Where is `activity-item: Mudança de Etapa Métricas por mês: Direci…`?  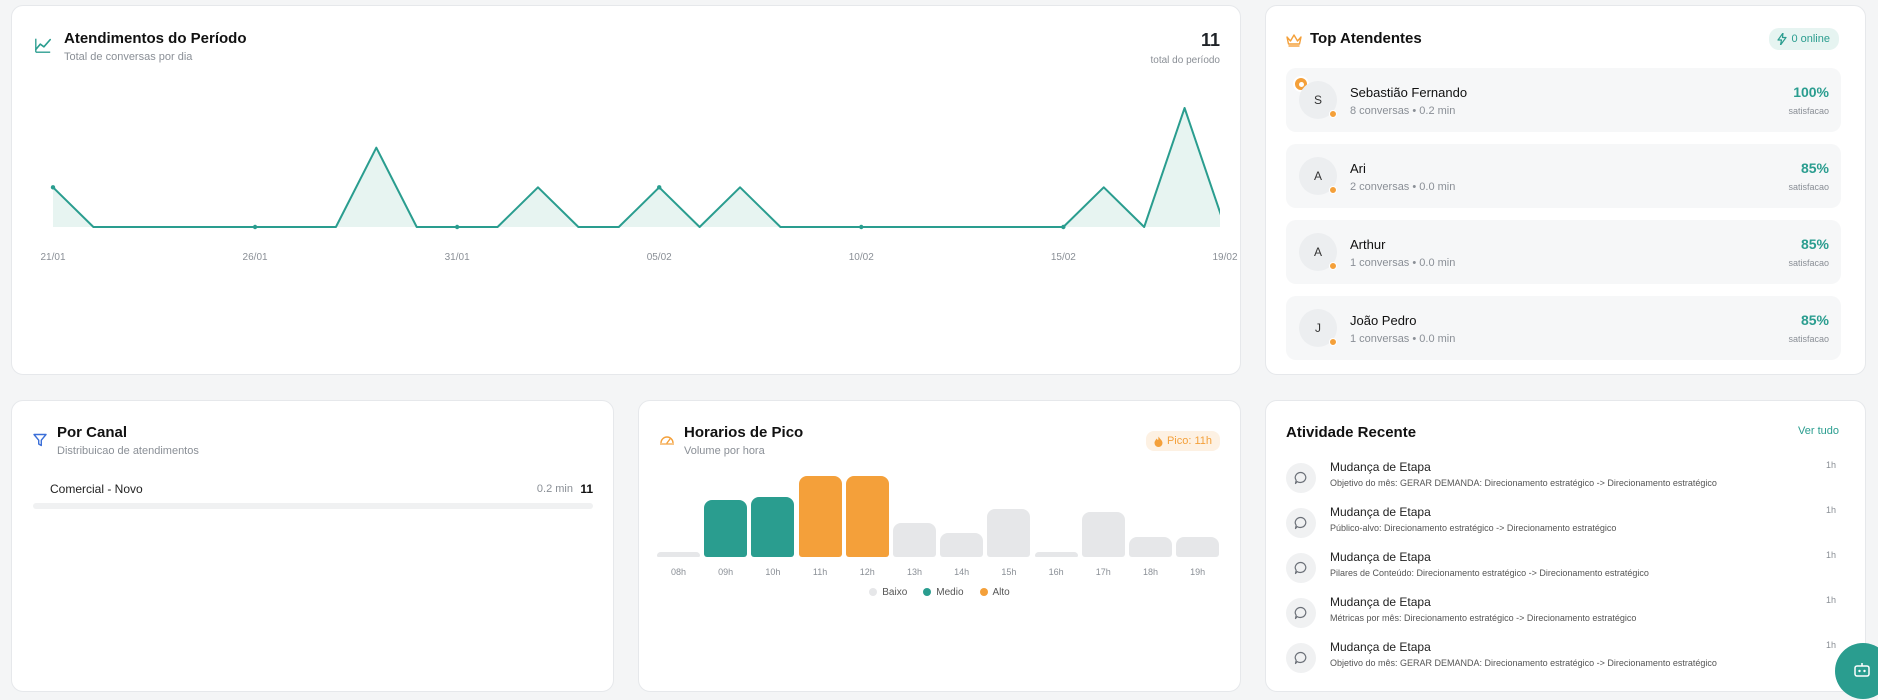
activity-item: Mudança de Etapa Métricas por mês: Direci… is located at coordinates (1566, 613).